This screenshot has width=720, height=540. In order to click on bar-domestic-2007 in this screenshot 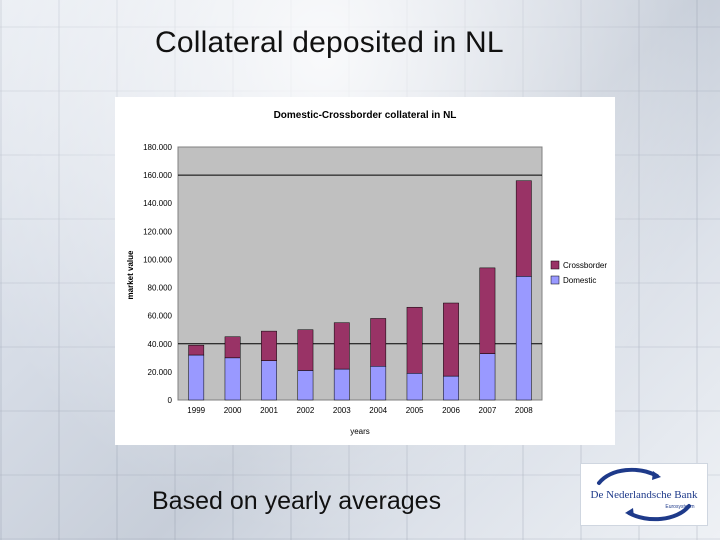, I will do `click(487, 377)`.